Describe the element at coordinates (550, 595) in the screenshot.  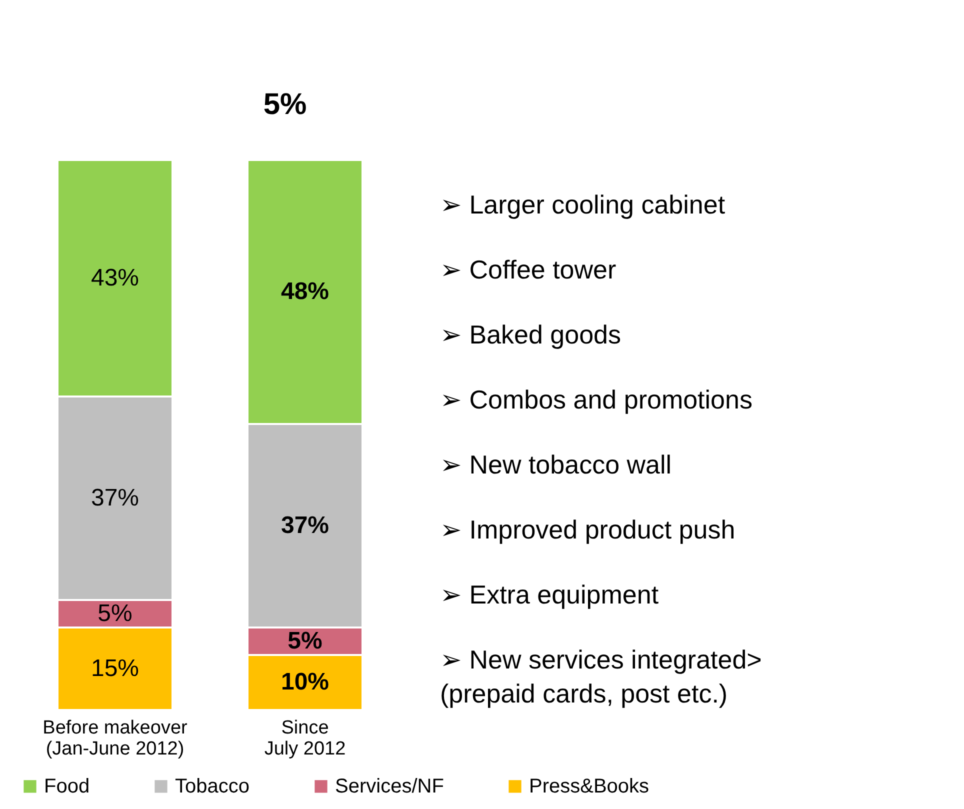
I see `text: ➢ Extra equipment` at that location.